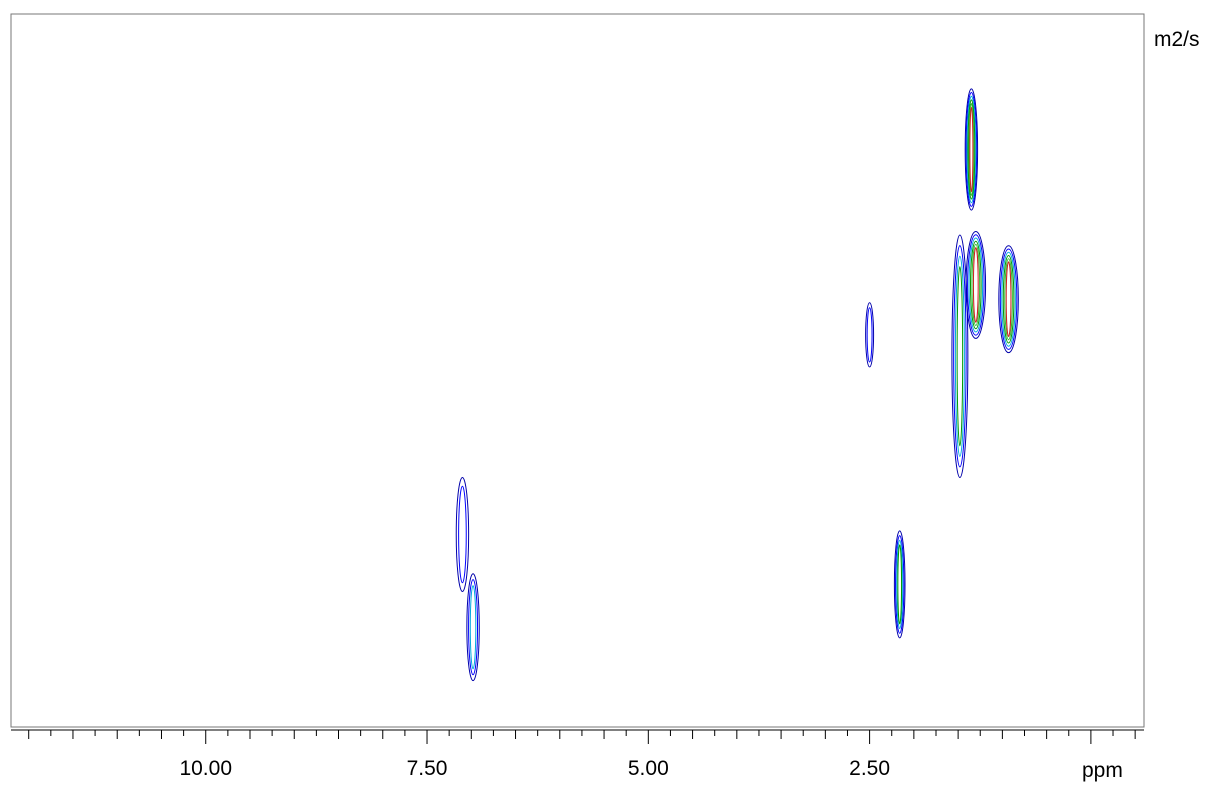 Image resolution: width=1218 pixels, height=786 pixels. Describe the element at coordinates (427, 768) in the screenshot. I see `x-tick-label: 7.50` at that location.